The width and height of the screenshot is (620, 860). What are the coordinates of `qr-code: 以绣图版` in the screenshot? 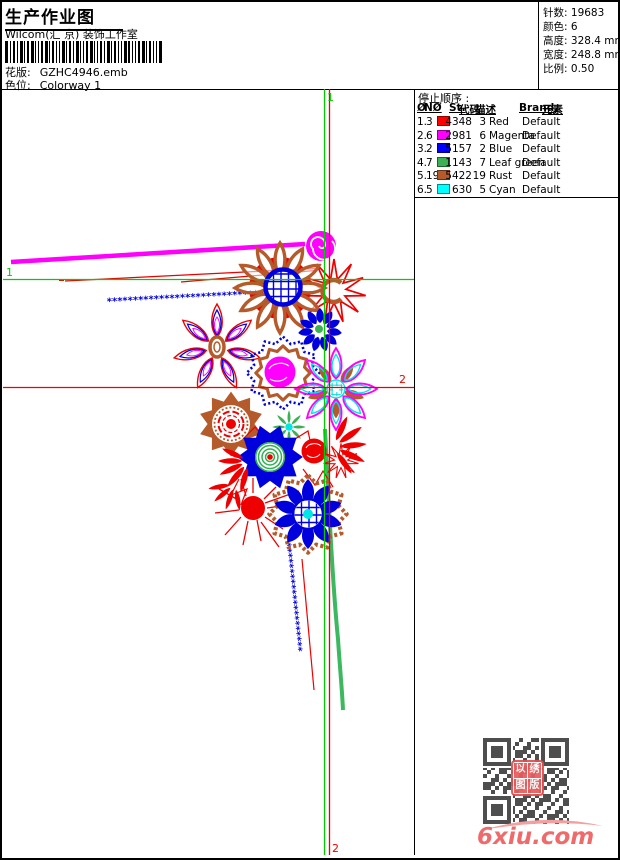 It's located at (527, 781).